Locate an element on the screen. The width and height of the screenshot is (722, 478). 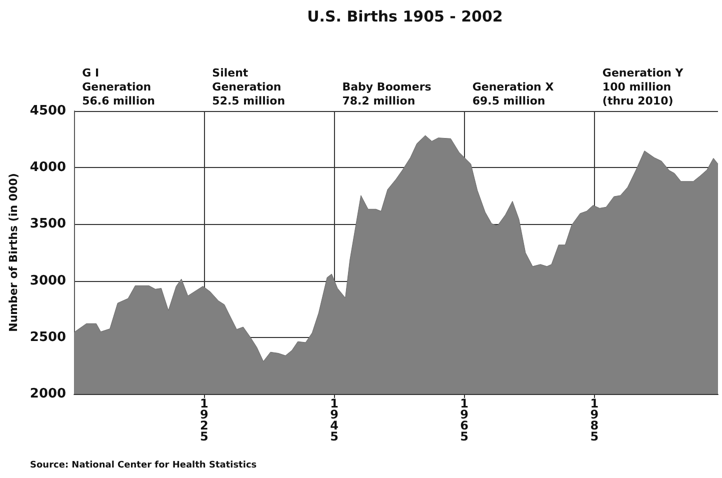
y-tick-label: 3000 is located at coordinates (48, 280).